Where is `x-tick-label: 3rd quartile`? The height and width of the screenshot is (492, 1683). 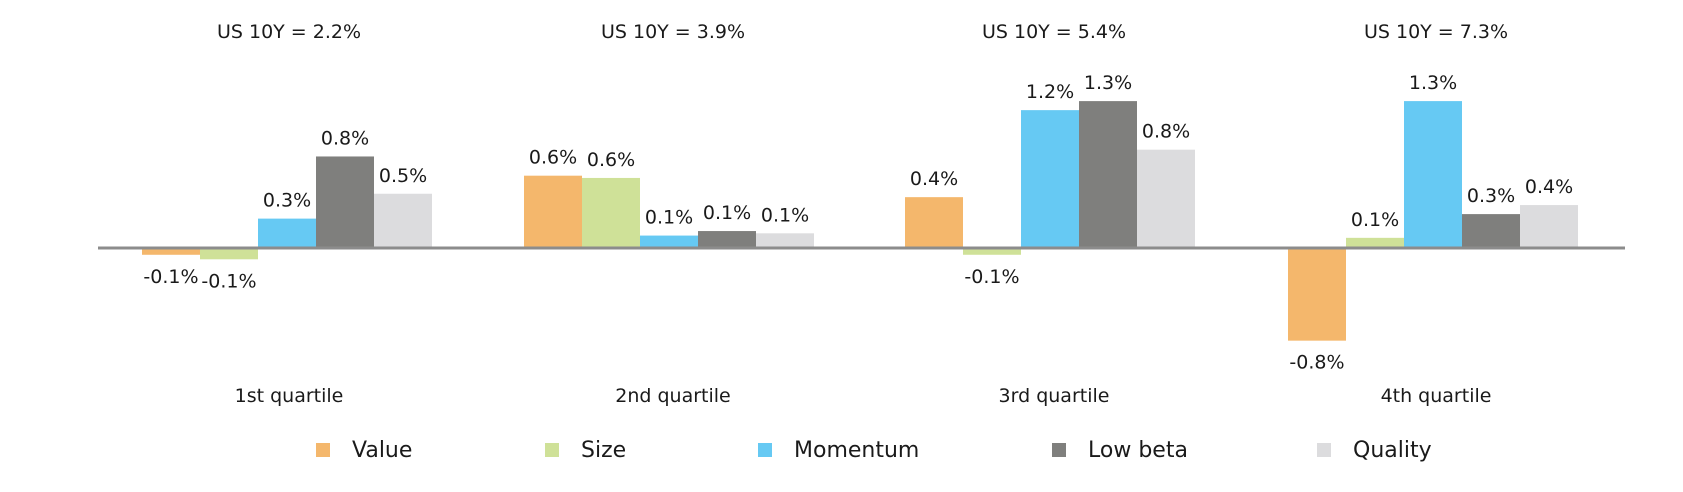 x-tick-label: 3rd quartile is located at coordinates (1054, 396).